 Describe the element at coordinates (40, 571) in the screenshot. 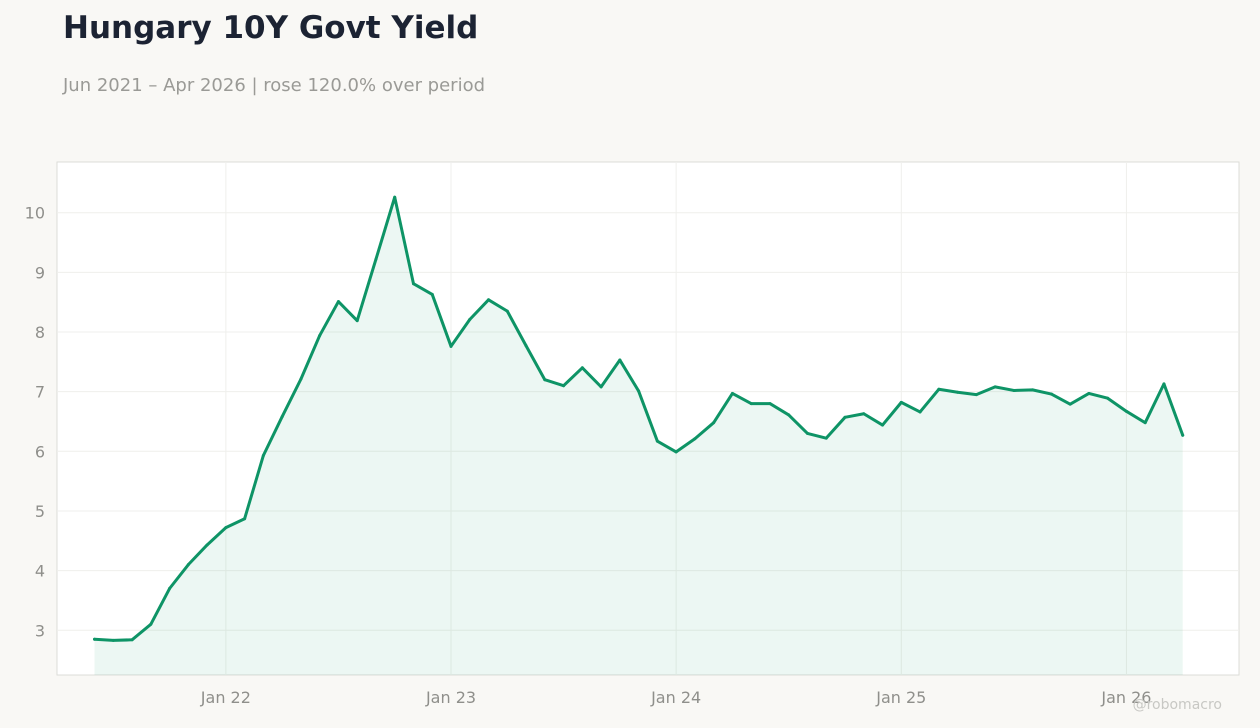

I see `y-tick-label: 4` at that location.